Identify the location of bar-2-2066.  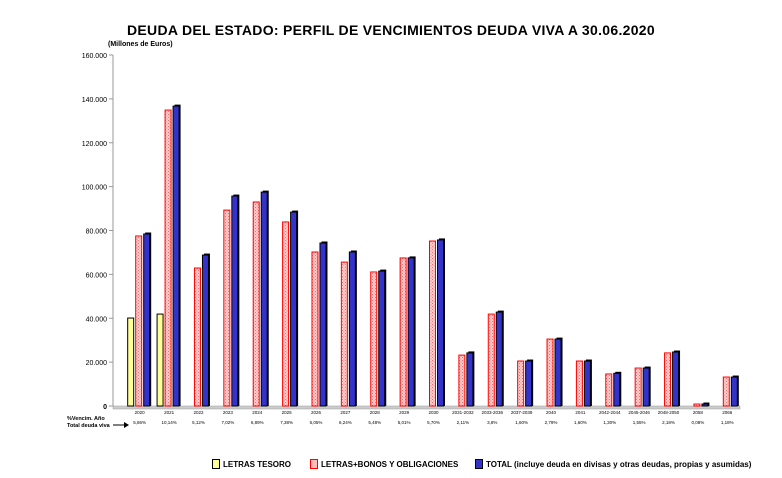
(734, 391).